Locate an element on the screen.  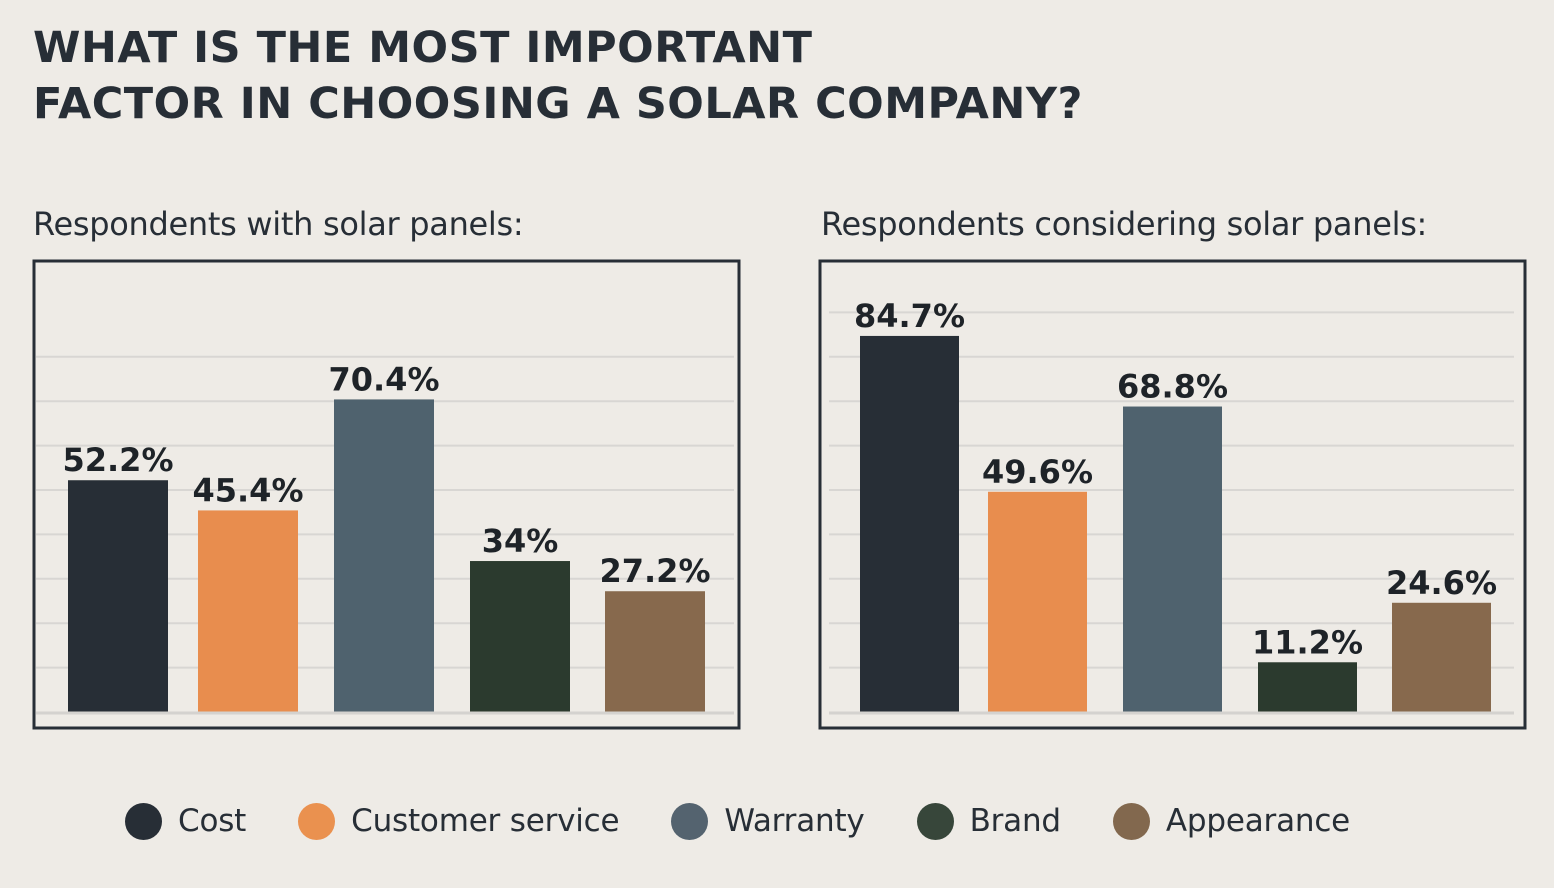
left-chart-subtitle: Respondents with solar panels: is located at coordinates (278, 224).